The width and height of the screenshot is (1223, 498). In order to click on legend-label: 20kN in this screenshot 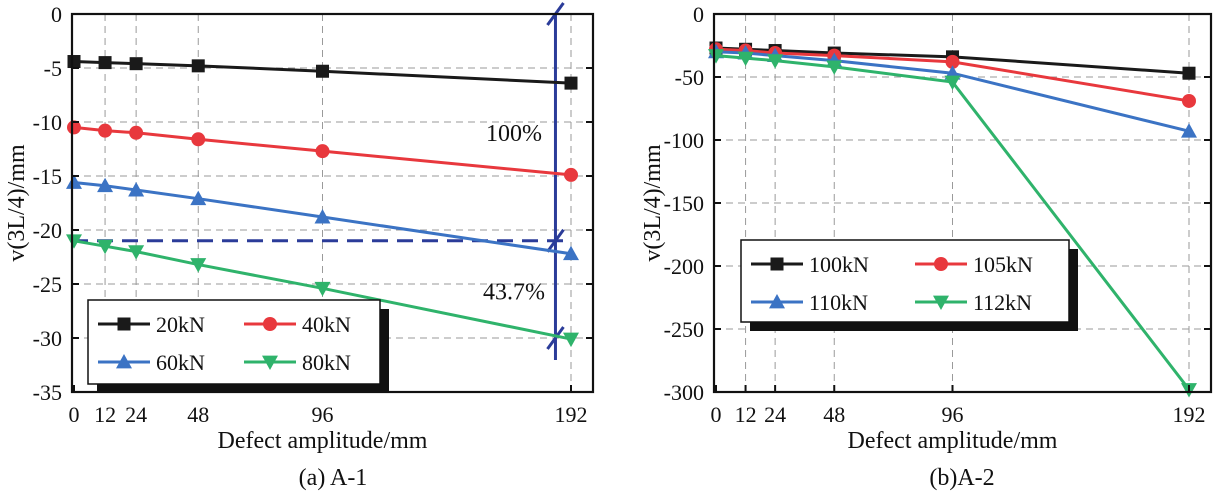, I will do `click(180, 324)`.